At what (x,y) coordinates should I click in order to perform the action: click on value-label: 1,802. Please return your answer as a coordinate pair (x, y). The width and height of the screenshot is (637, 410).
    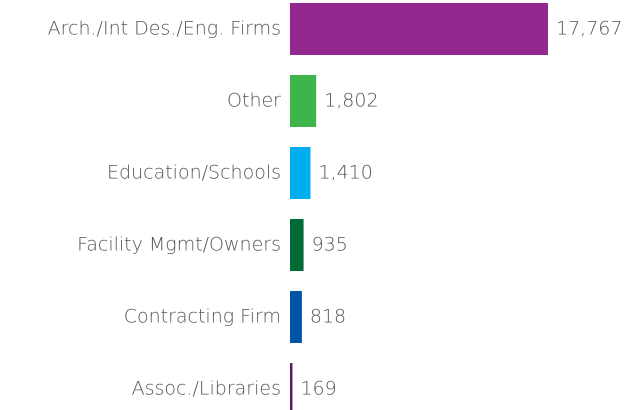
    Looking at the image, I should click on (351, 101).